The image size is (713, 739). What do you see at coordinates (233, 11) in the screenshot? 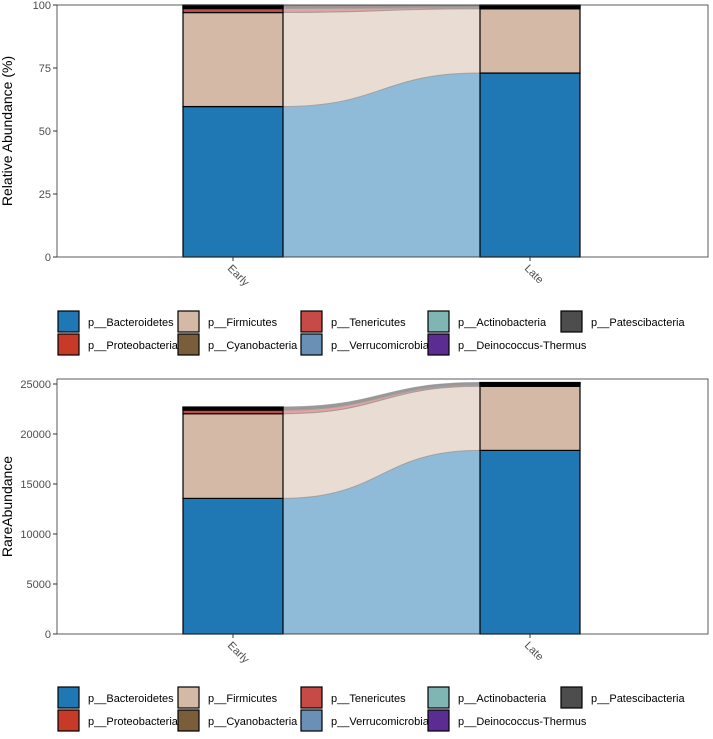
I see `bar-Early-p__Tenericutes` at bounding box center [233, 11].